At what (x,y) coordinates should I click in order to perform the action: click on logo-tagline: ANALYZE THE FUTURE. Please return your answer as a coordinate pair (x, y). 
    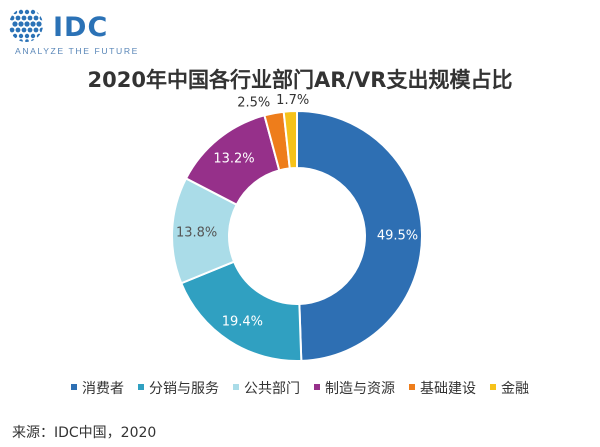
    Looking at the image, I should click on (77, 51).